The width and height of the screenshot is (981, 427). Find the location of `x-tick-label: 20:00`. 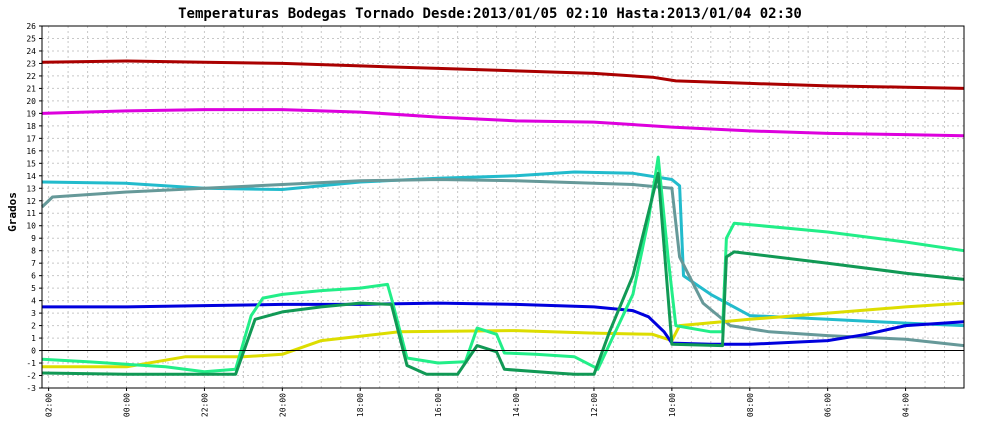

x-tick-label: 20:00 is located at coordinates (282, 405).